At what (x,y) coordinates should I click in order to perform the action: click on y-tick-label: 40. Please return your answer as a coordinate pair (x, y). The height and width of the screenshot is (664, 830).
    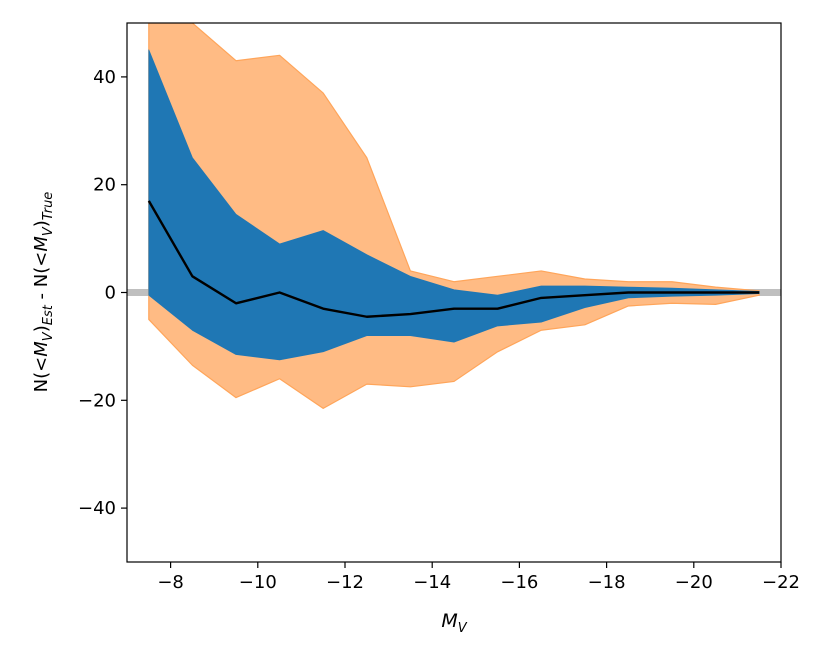
    Looking at the image, I should click on (104, 77).